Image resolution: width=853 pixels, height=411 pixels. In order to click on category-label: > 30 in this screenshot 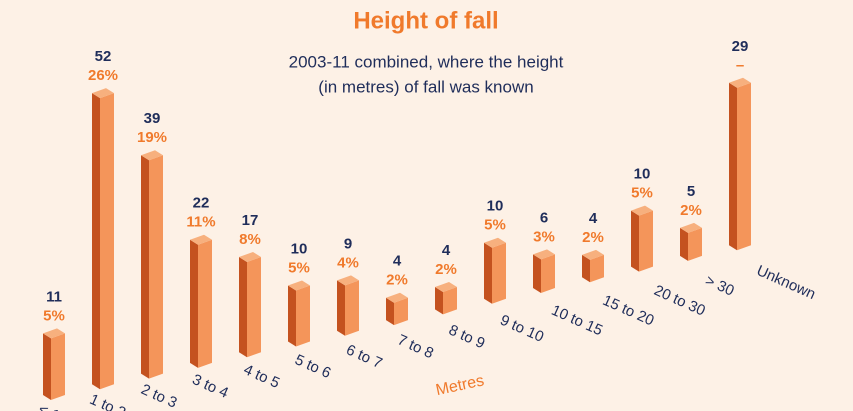, I will do `click(720, 286)`.